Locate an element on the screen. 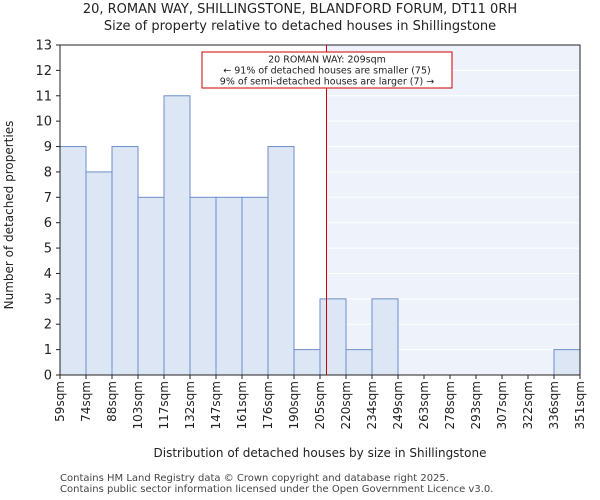  y-tick-label: 2 is located at coordinates (48, 325).